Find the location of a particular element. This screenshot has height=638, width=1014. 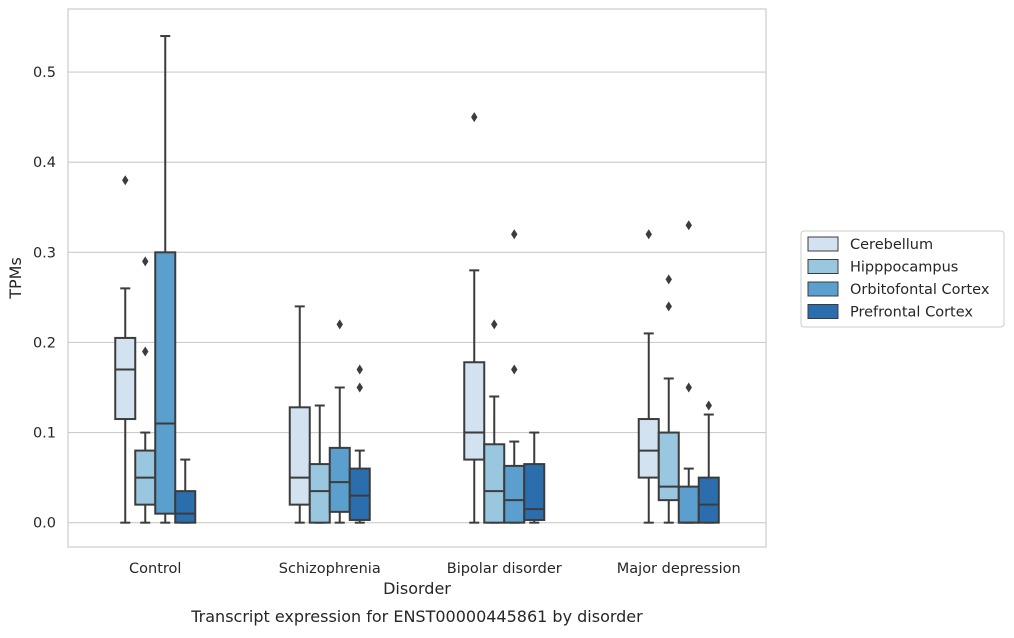

legend-label: Prefrontal Cortex is located at coordinates (911, 313).